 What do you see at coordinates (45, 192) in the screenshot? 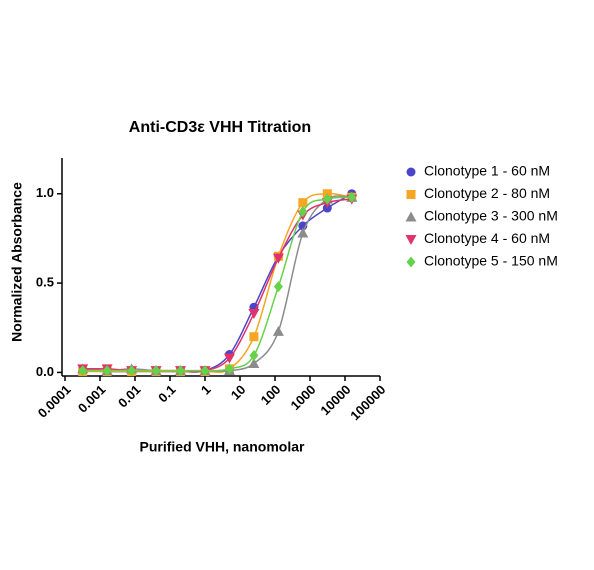
I see `y-tick-label: 1.0` at bounding box center [45, 192].